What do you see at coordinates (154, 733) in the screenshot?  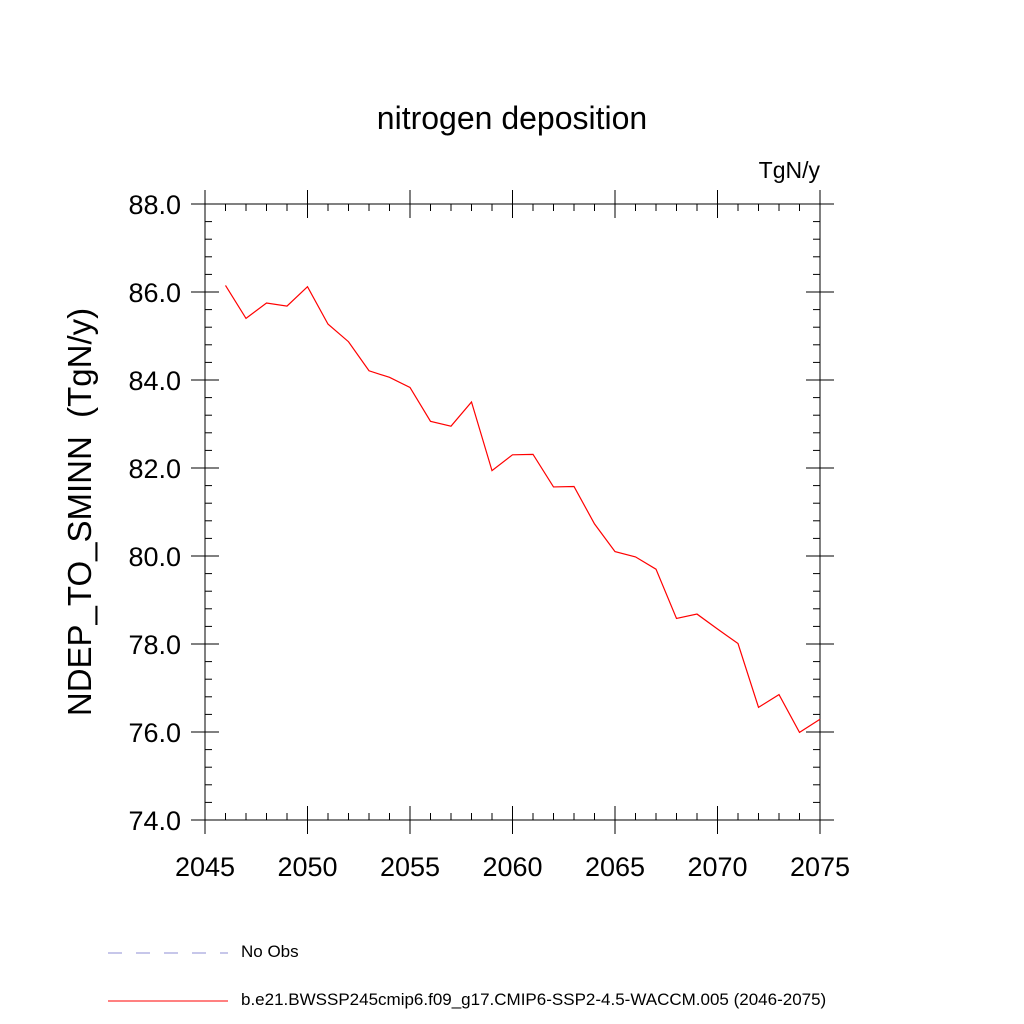 I see `y-tick-label: 76.0` at bounding box center [154, 733].